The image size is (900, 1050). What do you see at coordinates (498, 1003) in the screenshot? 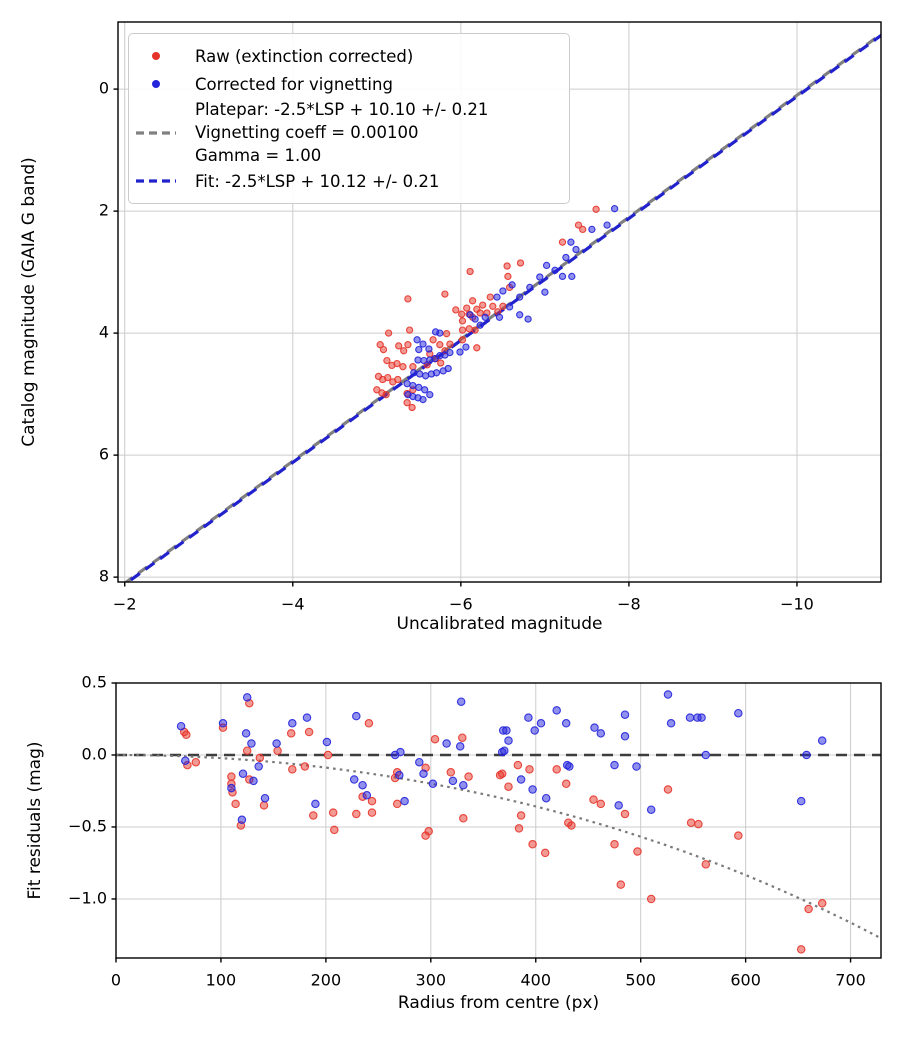
I see `x-axis-label-1: Radius from centre (px)` at bounding box center [498, 1003].